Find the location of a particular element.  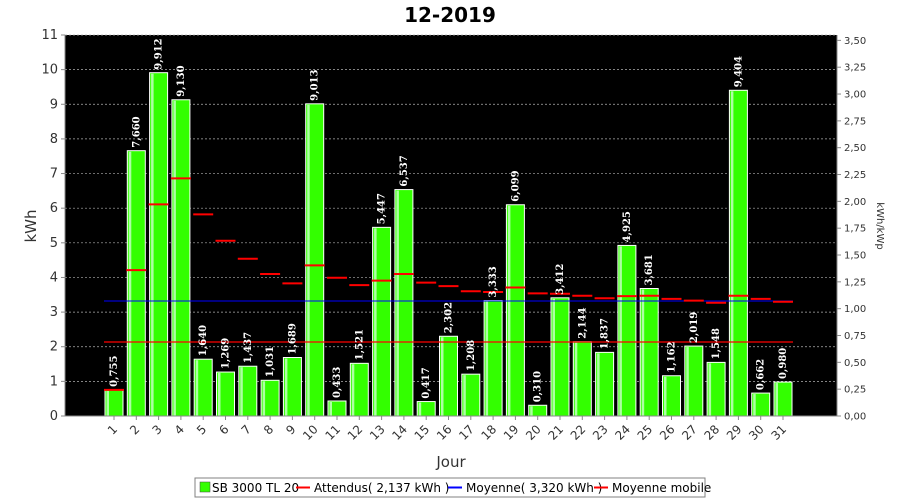

y2-tick-label: 3,25 is located at coordinates (855, 68).